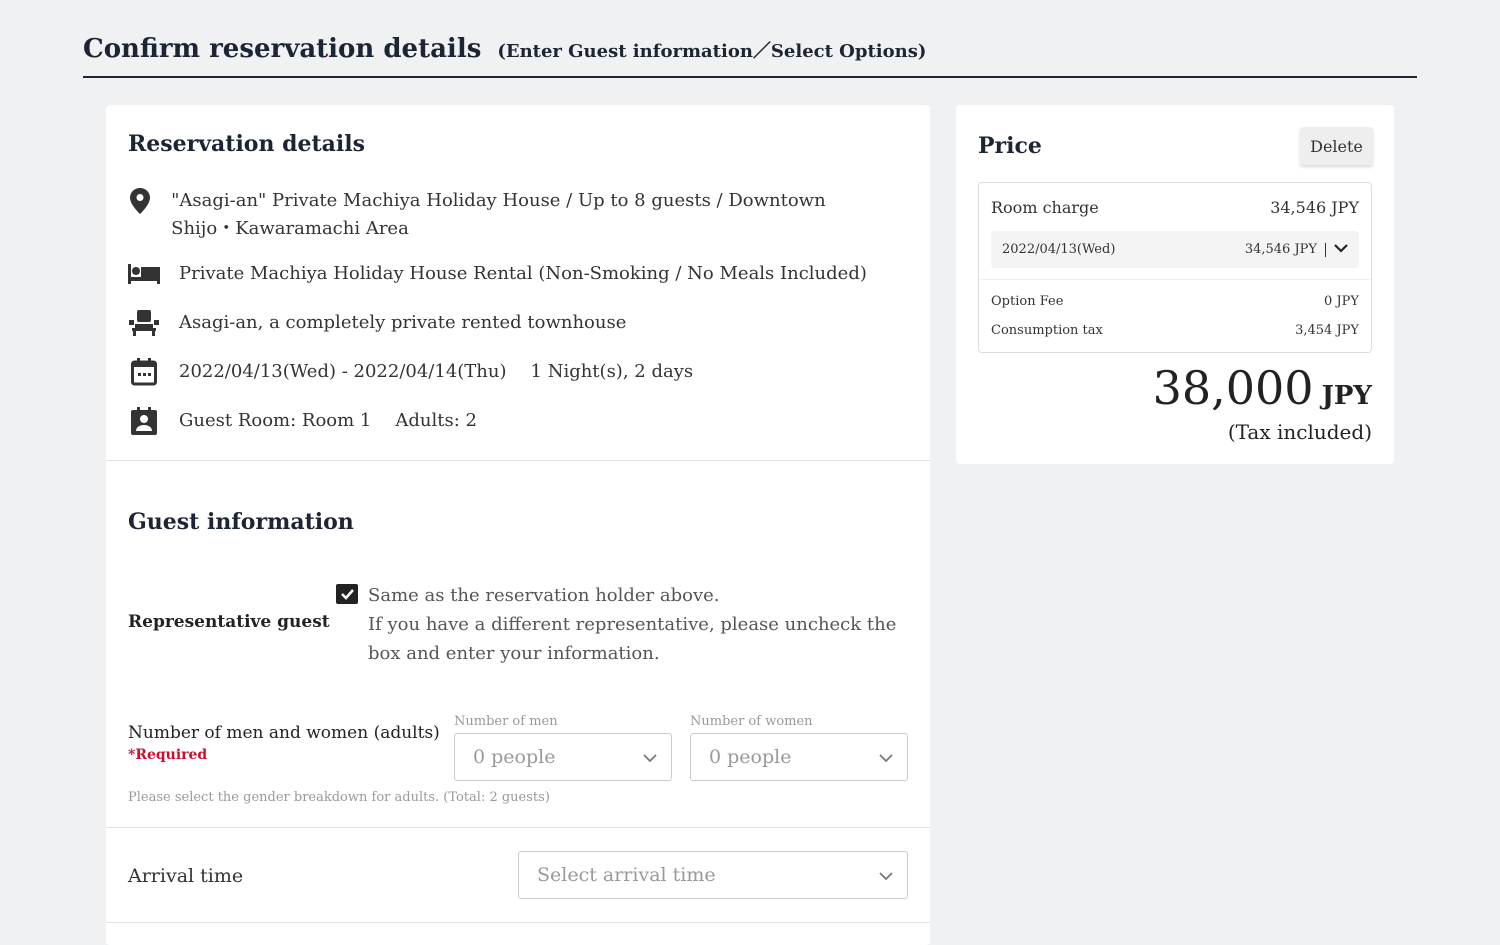 This screenshot has width=1500, height=945. What do you see at coordinates (563, 757) in the screenshot?
I see `men-select: 0 people` at bounding box center [563, 757].